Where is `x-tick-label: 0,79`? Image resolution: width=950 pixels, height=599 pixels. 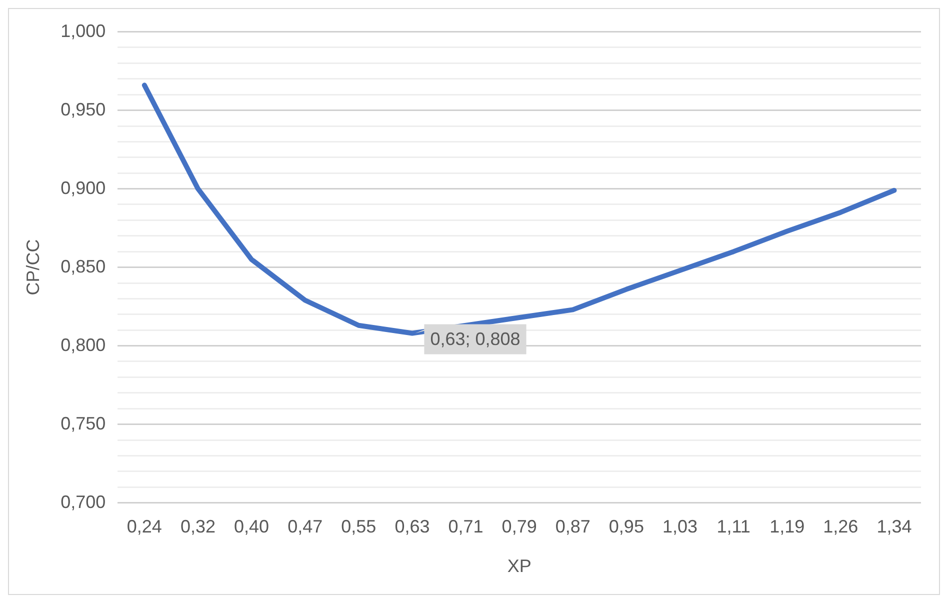 x-tick-label: 0,79 is located at coordinates (519, 526).